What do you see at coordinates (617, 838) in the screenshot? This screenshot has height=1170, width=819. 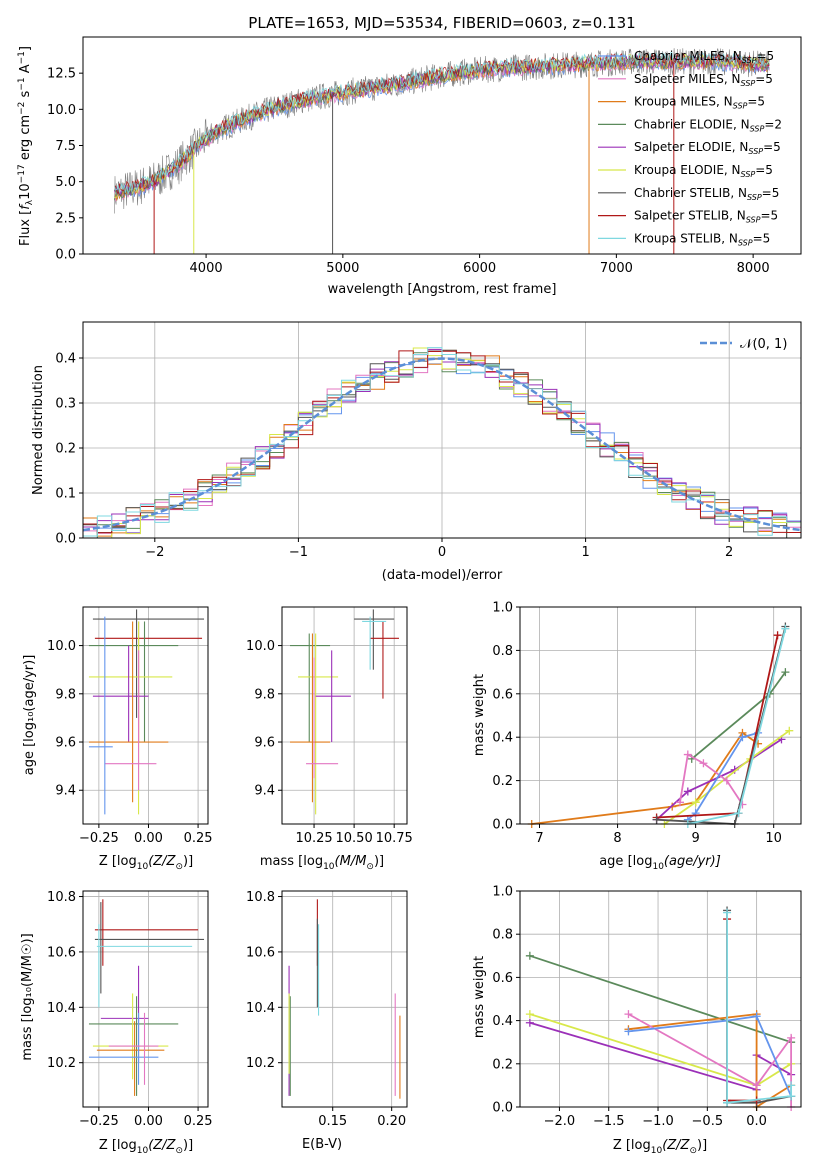 I see `x-tick-label: 8` at bounding box center [617, 838].